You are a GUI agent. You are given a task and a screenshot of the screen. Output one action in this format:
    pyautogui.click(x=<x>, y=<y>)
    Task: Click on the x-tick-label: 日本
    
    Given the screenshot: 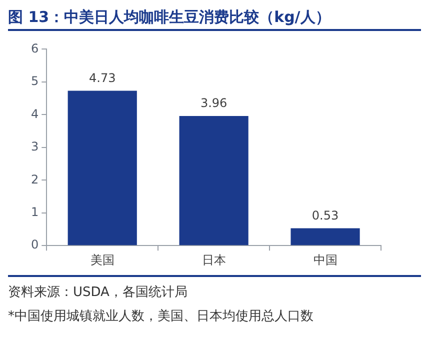 What is the action you would take?
    pyautogui.click(x=214, y=259)
    